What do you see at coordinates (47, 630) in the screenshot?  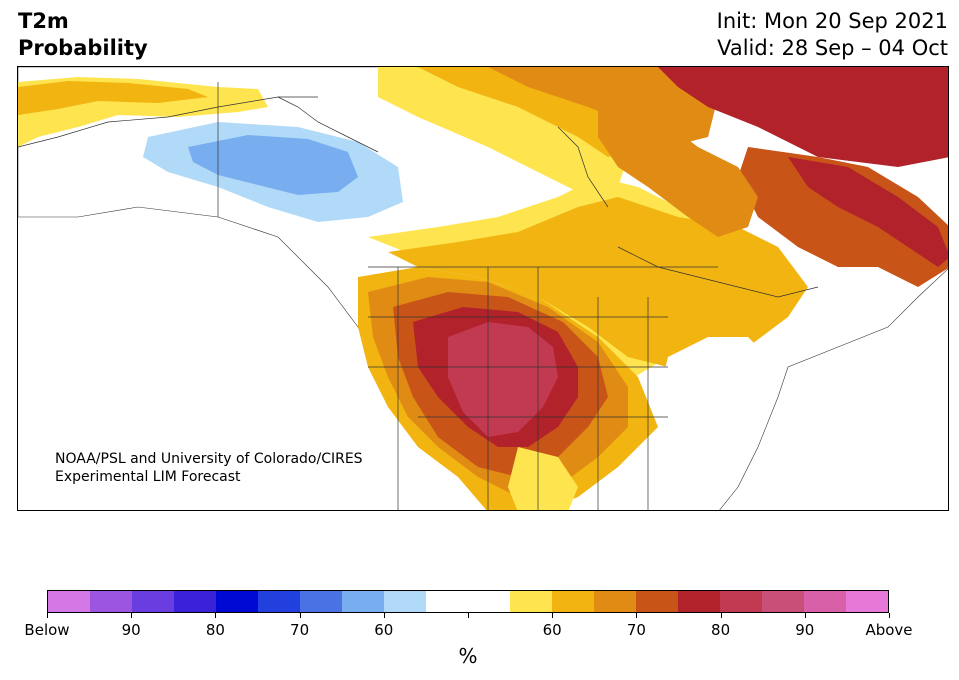 I see `colorbar-tick-label: Below` at bounding box center [47, 630].